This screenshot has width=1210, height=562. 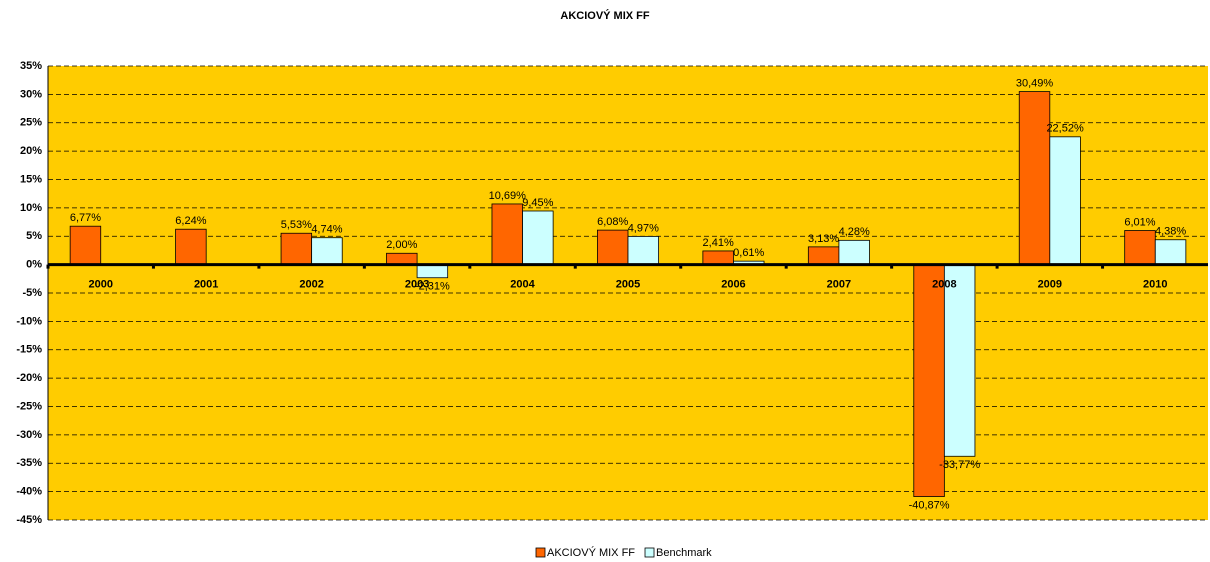 I want to click on x-tick-label: 2004, so click(x=522, y=285).